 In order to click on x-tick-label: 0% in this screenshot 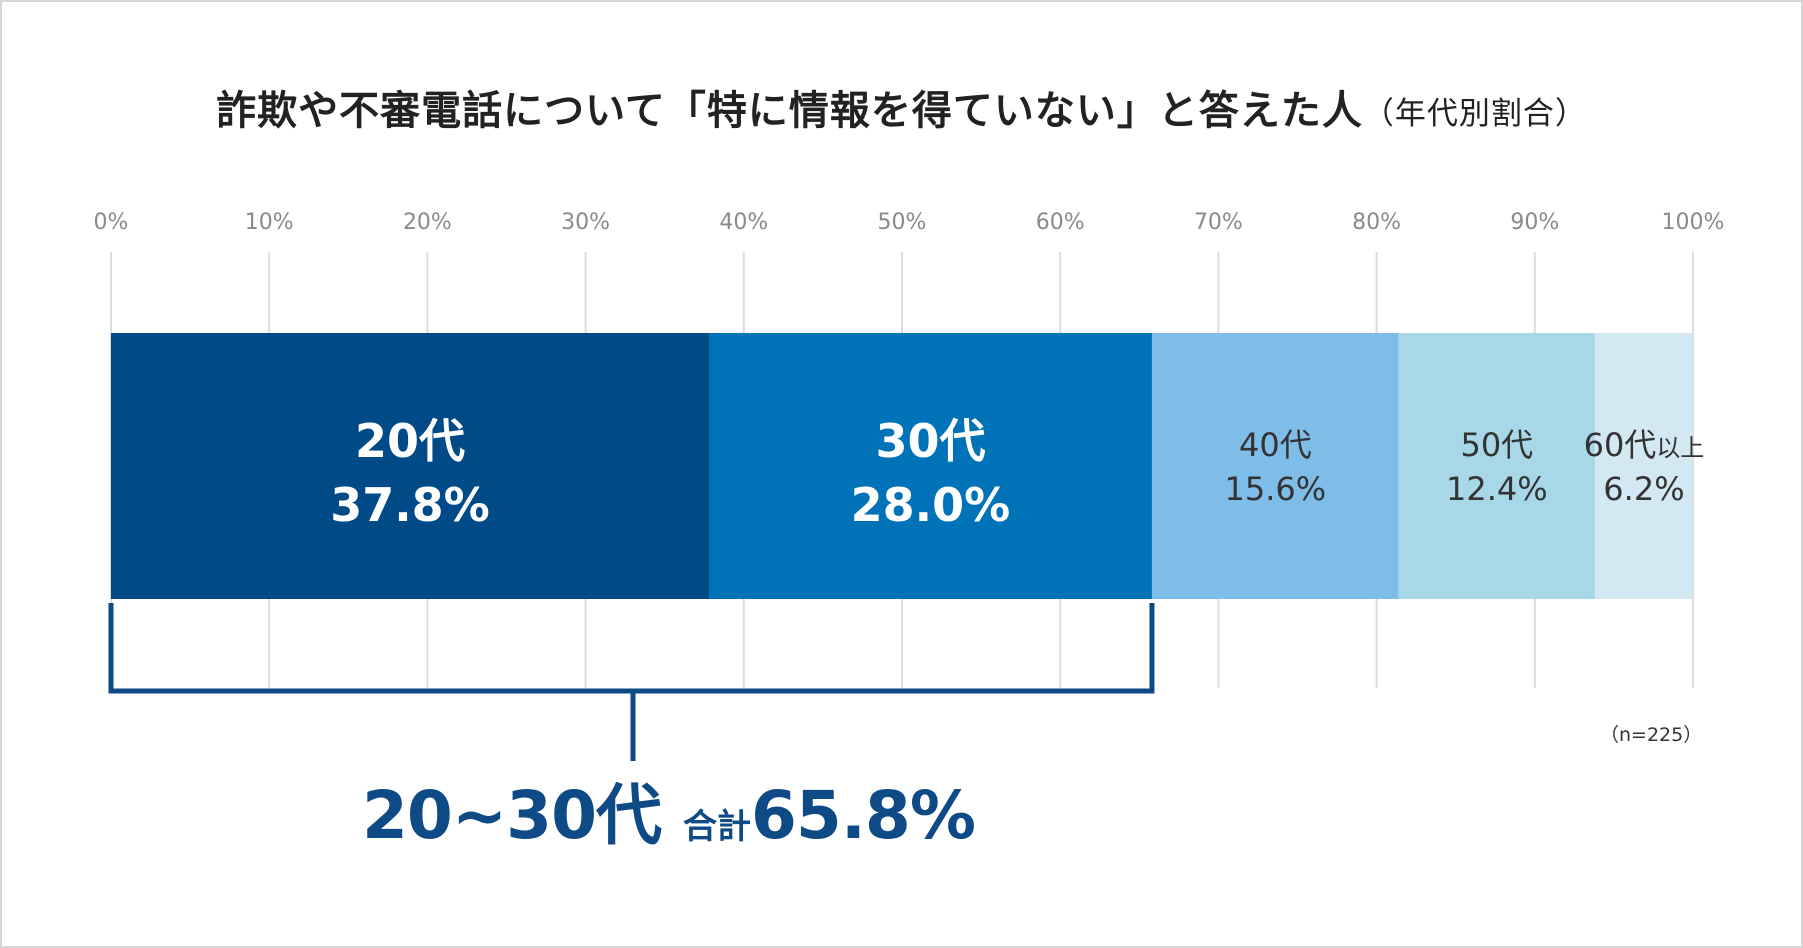, I will do `click(111, 222)`.